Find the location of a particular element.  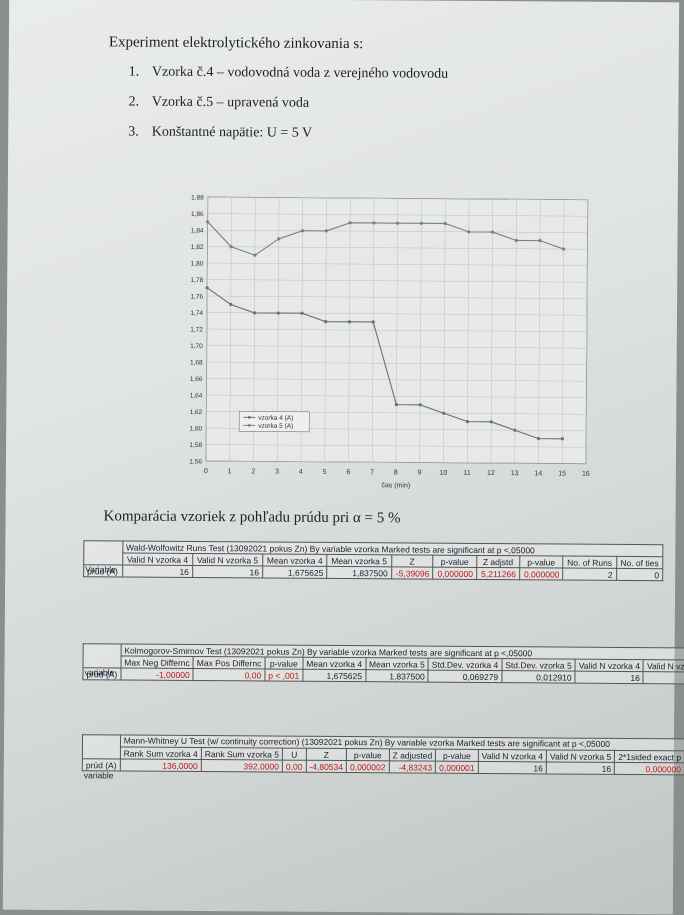

y-tick-label: 1,56 is located at coordinates (195, 461).